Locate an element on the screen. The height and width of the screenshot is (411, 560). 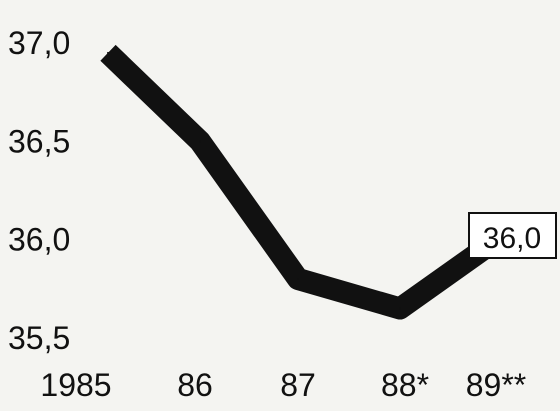
y-tick-label: 36,0 is located at coordinates (39, 240).